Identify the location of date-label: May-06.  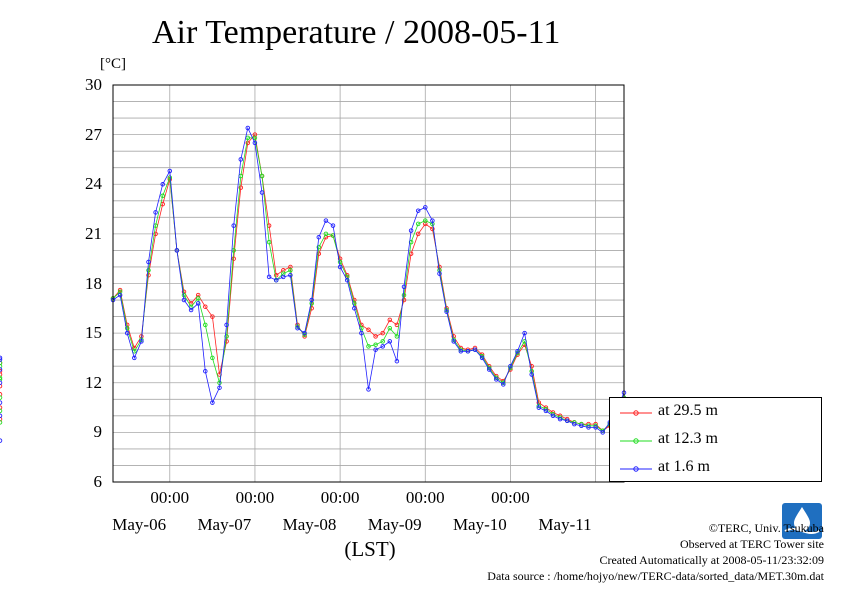
(139, 524).